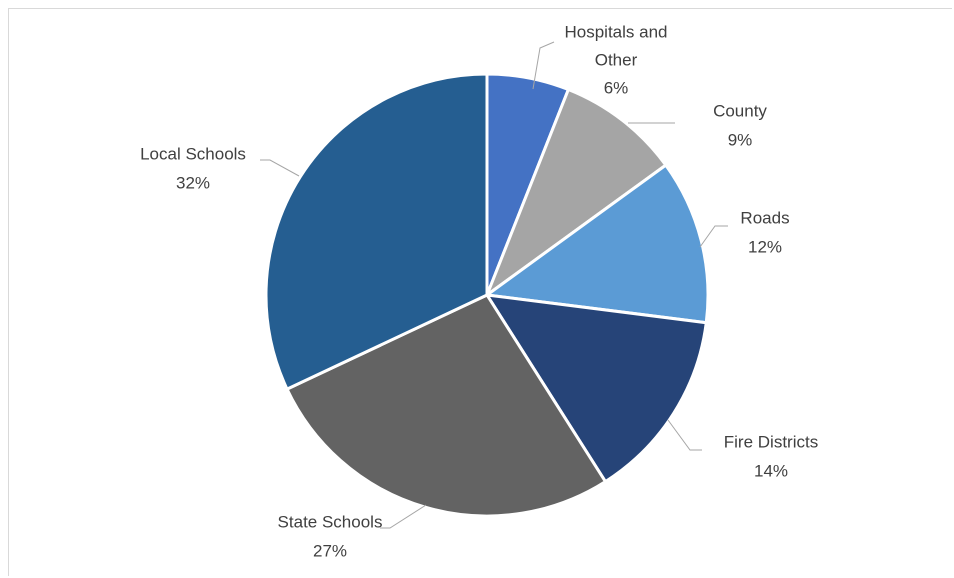 This screenshot has width=954, height=578. I want to click on leader-line-local-schools, so click(280, 168).